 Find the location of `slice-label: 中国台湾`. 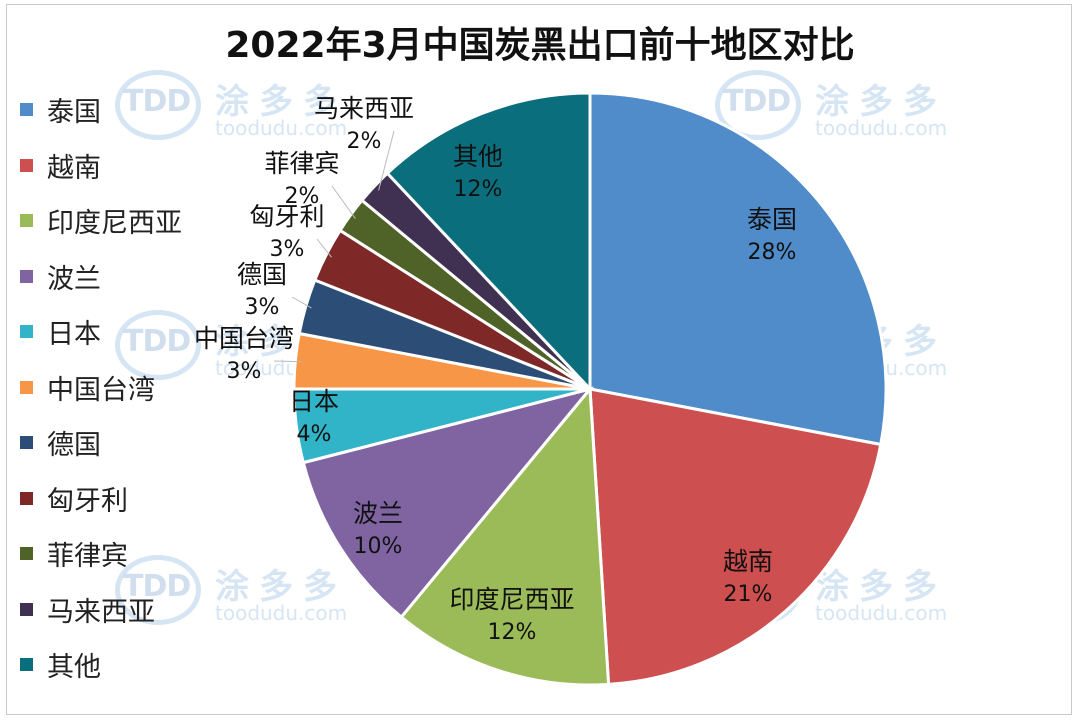

slice-label: 中国台湾 is located at coordinates (244, 338).